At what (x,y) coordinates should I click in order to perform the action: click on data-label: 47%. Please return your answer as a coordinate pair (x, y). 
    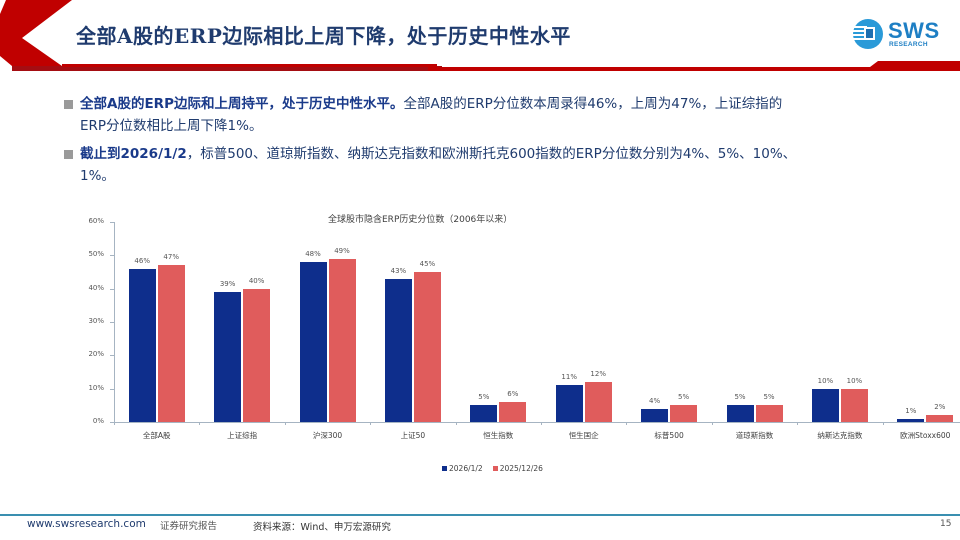
    Looking at the image, I should click on (171, 257).